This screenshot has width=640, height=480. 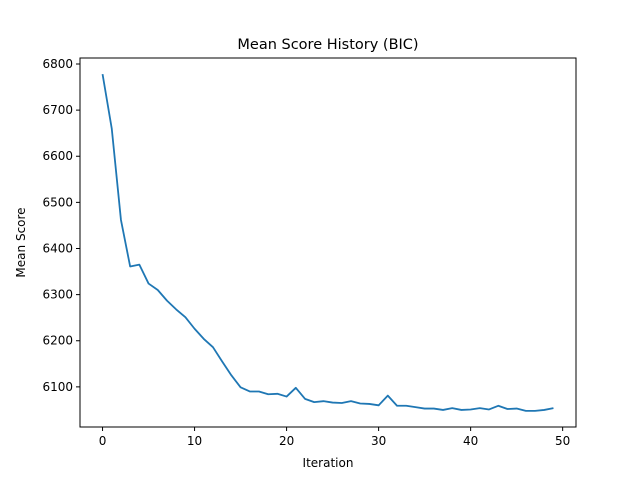 What do you see at coordinates (334, 437) in the screenshot?
I see `x-axis: 0 10 20 30 40 50` at bounding box center [334, 437].